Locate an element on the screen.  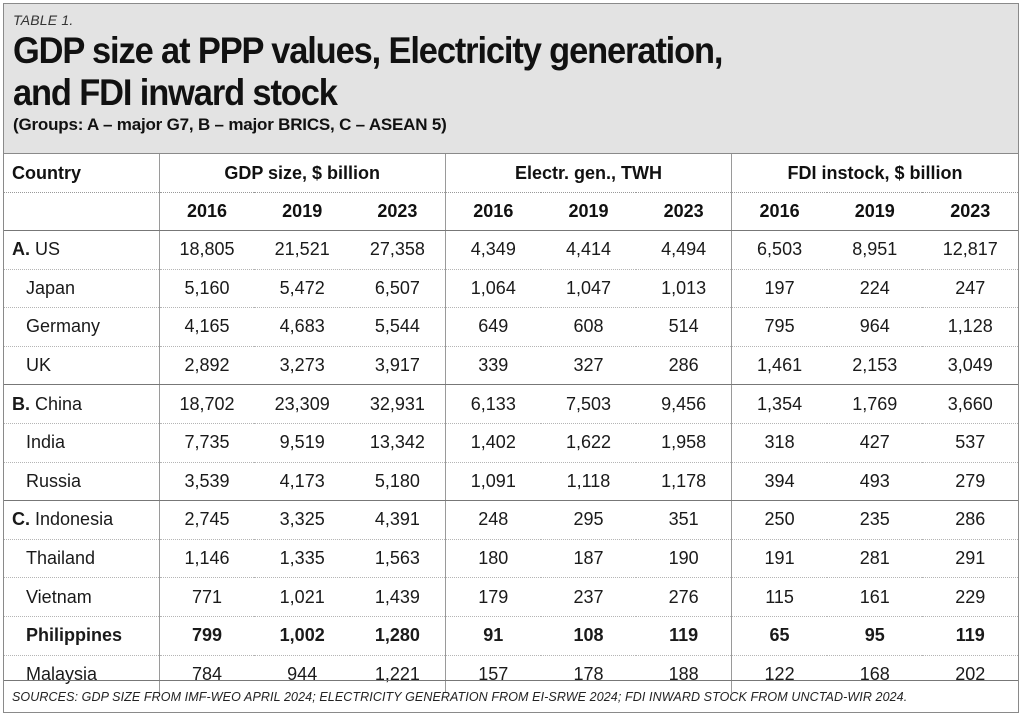
country-cell: B. China is located at coordinates (82, 404).